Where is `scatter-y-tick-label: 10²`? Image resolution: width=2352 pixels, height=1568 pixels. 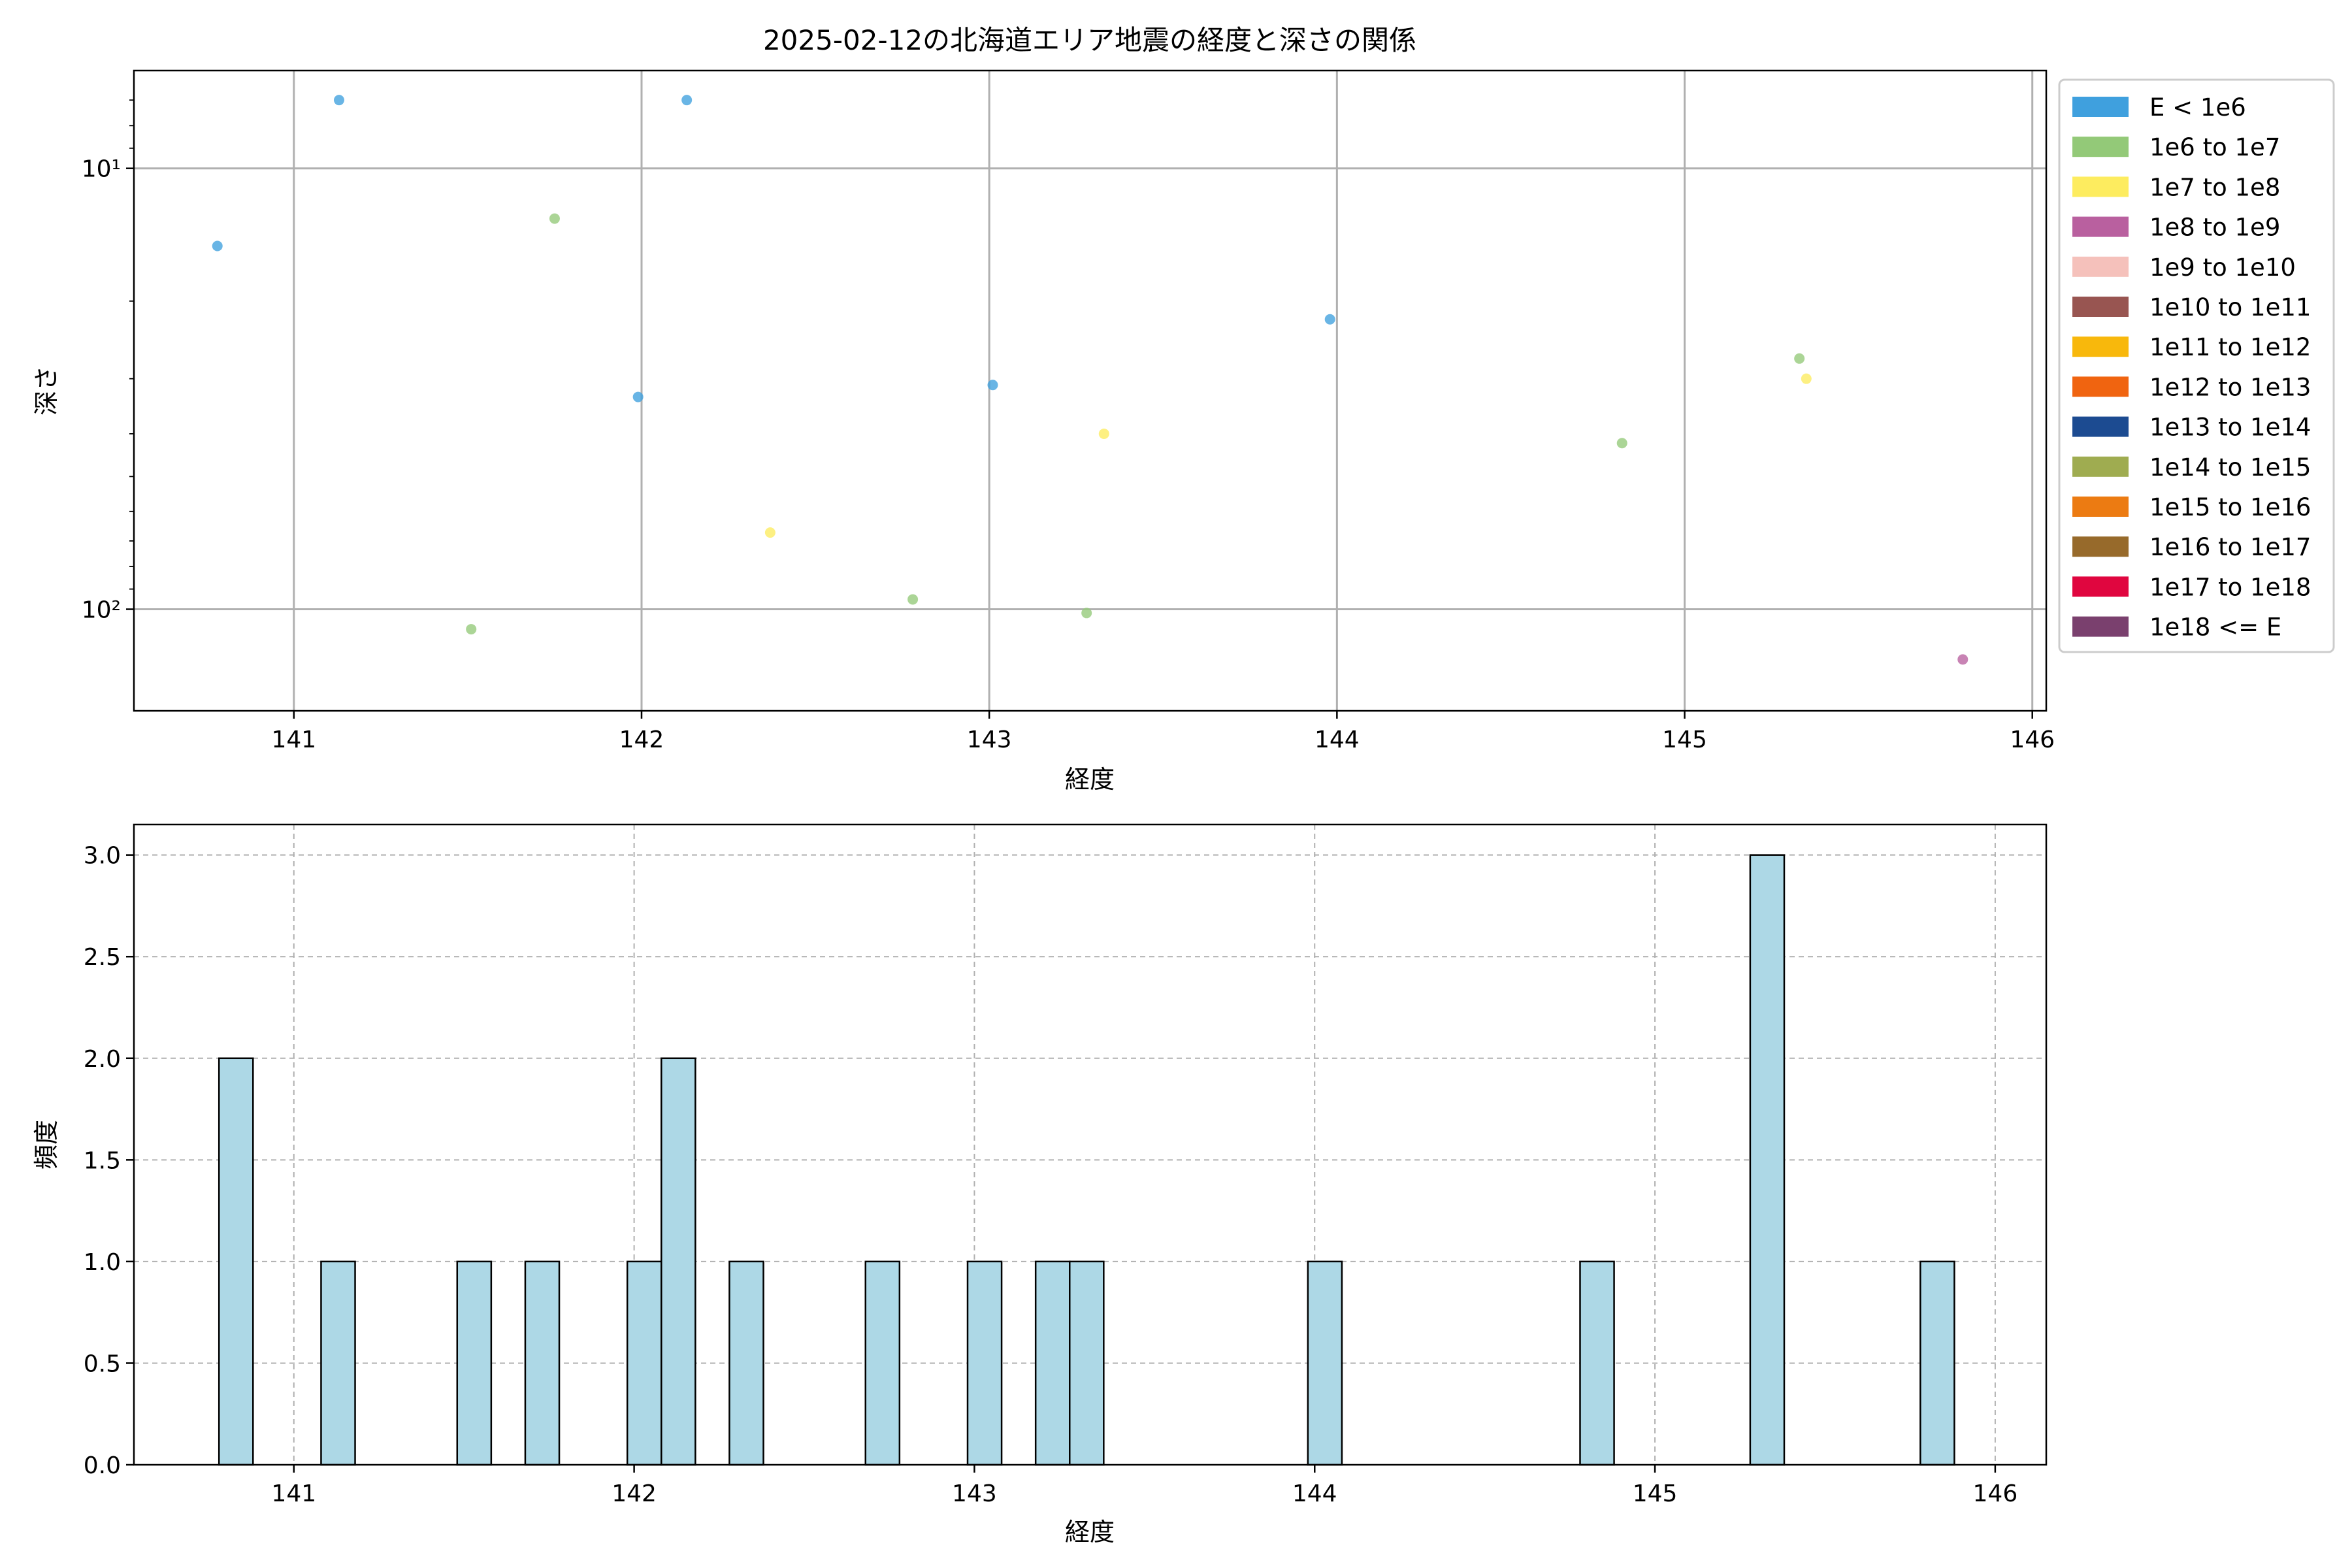
scatter-y-tick-label: 10² is located at coordinates (101, 609).